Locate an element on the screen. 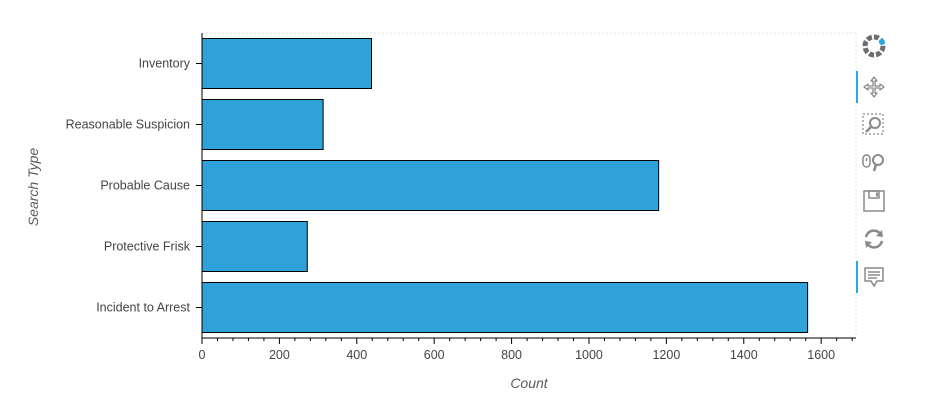  reset-icon is located at coordinates (874, 239).